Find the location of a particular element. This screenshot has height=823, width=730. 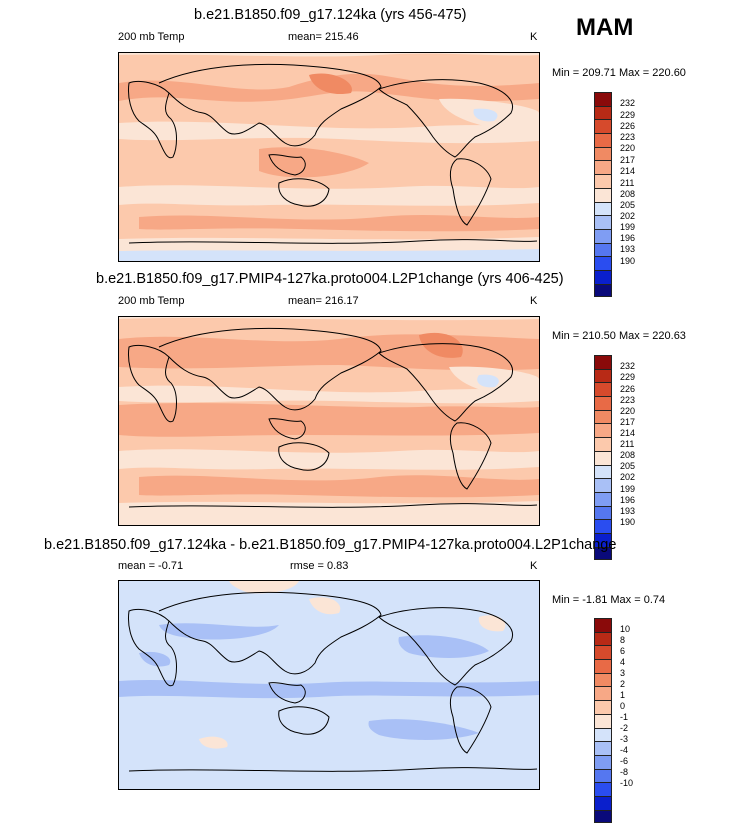

p3-cb-label-9: -2 is located at coordinates (624, 728).